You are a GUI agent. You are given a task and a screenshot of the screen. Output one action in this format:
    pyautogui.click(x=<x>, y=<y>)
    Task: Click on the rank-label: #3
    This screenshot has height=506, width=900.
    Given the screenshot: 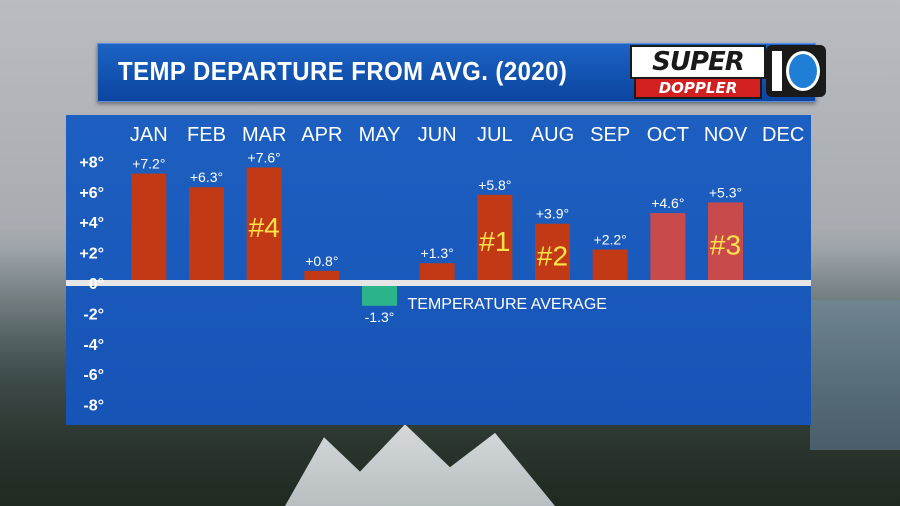 What is the action you would take?
    pyautogui.click(x=725, y=245)
    